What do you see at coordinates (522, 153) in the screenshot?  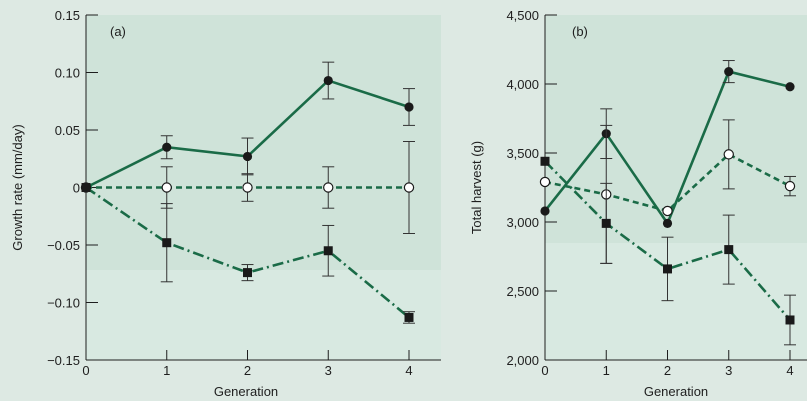 I see `y-tick-label: 3,500` at bounding box center [522, 153].